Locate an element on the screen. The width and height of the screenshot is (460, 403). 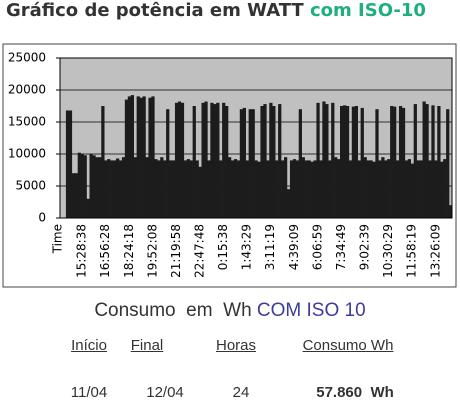
x-axis-title: Time is located at coordinates (58, 239).